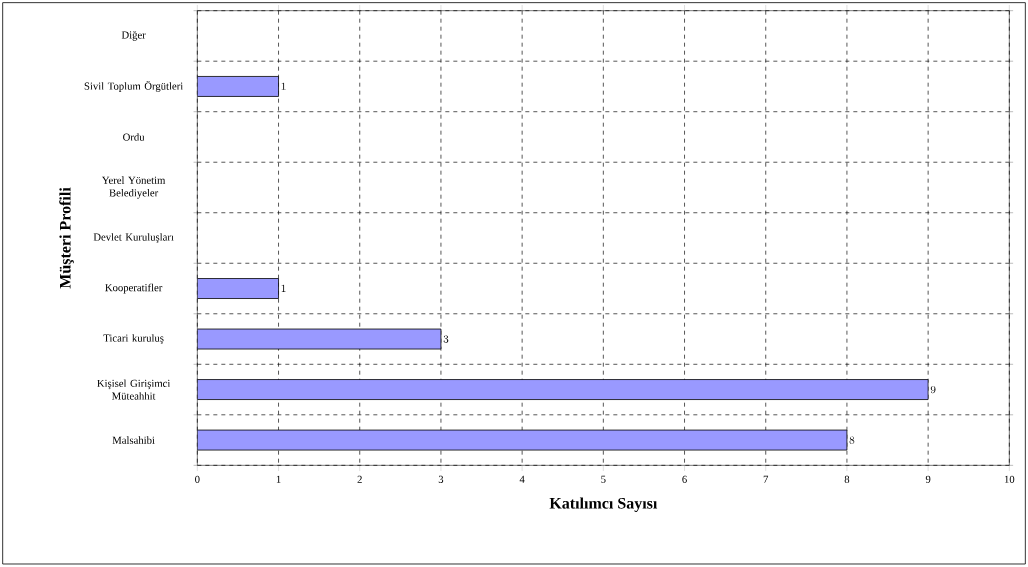 The width and height of the screenshot is (1028, 567). I want to click on x-tick-label: 2, so click(359, 479).